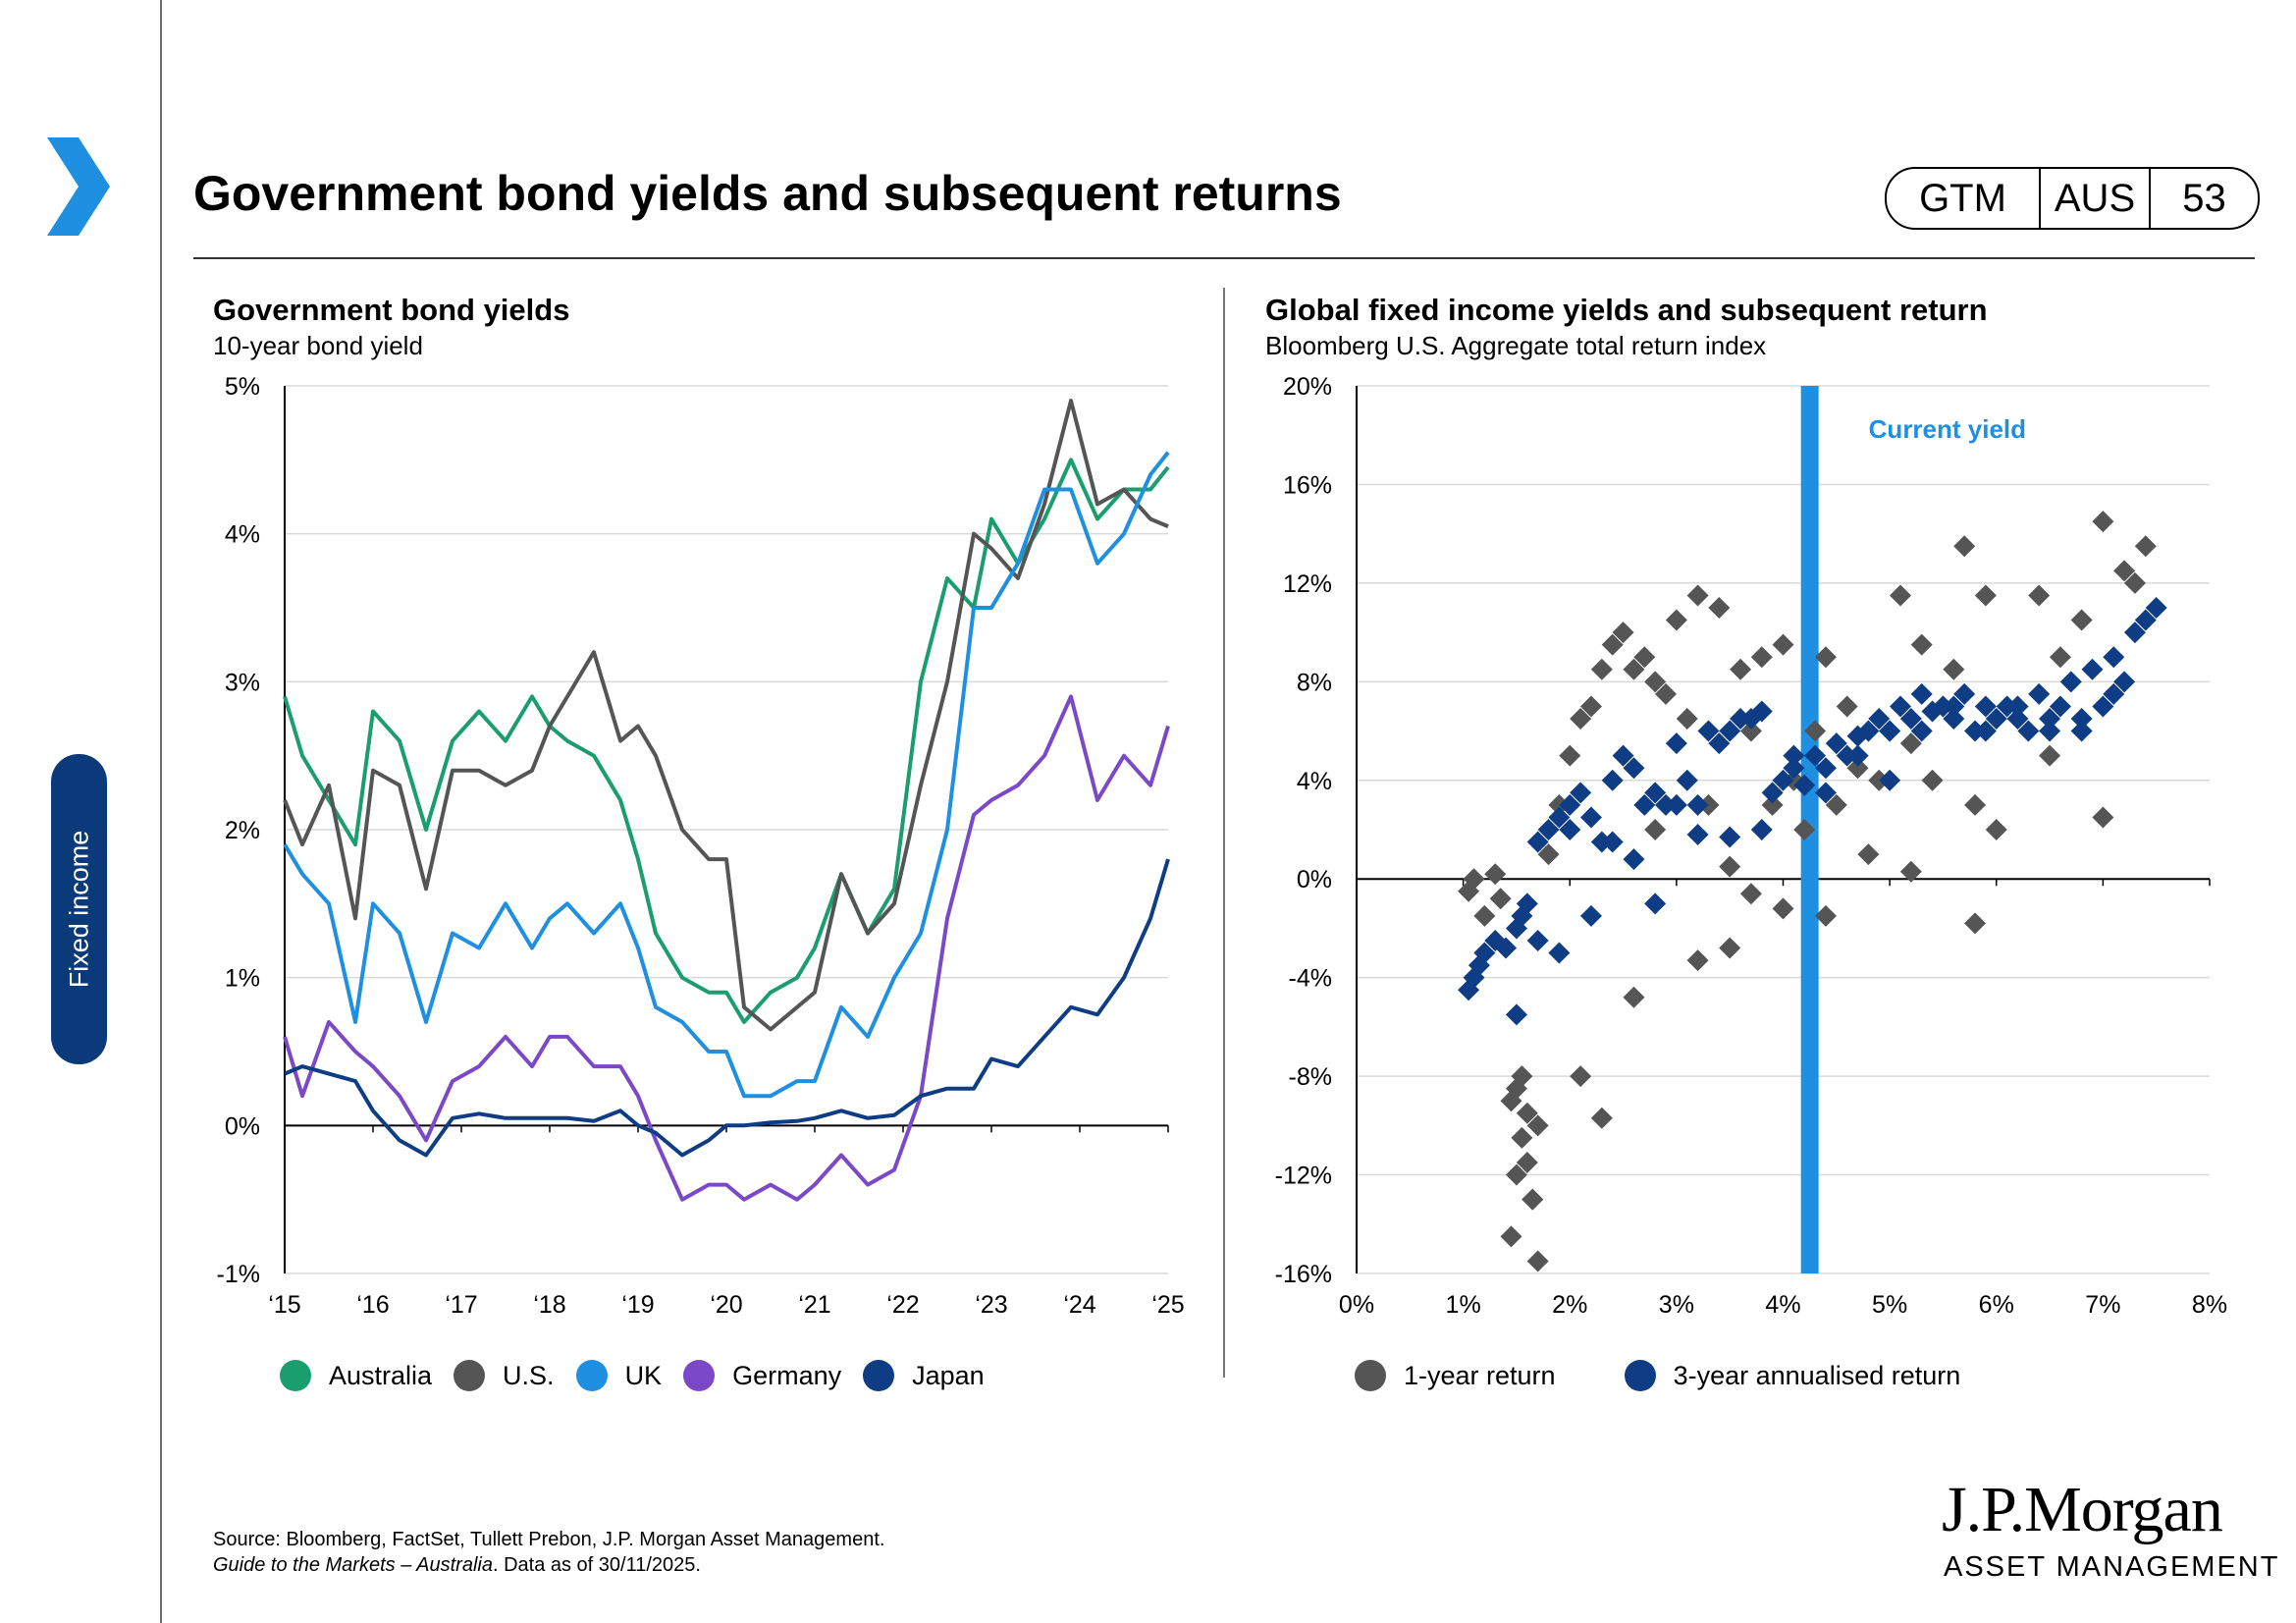 This screenshot has width=2296, height=1623. Describe the element at coordinates (2082, 1509) in the screenshot. I see `jpmorgan-logo: J.P.Morgan` at that location.